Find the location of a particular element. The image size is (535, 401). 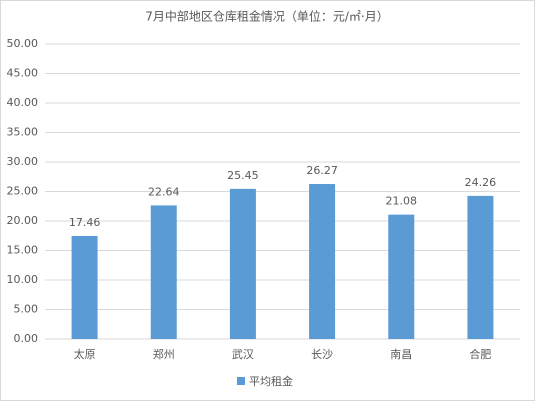

y-tick-label: 15.00 is located at coordinates (23, 250).